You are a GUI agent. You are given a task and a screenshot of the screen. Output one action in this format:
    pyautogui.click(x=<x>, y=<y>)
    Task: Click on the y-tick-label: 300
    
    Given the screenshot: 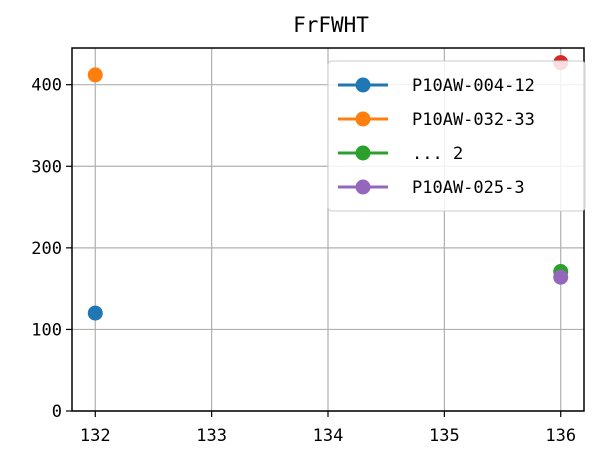 What is the action you would take?
    pyautogui.click(x=46, y=167)
    